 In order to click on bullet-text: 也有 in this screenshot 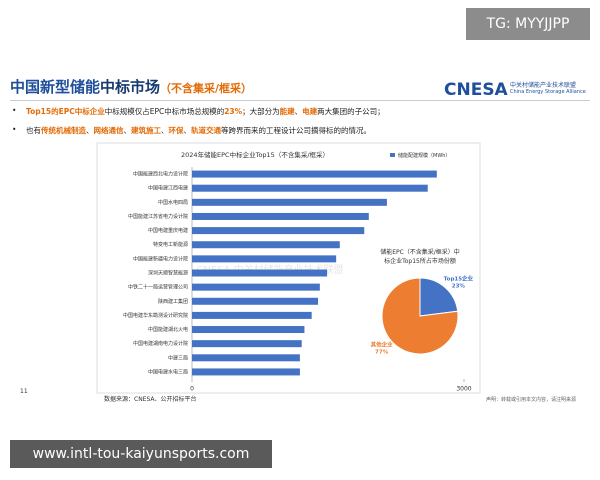, I will do `click(33, 130)`.